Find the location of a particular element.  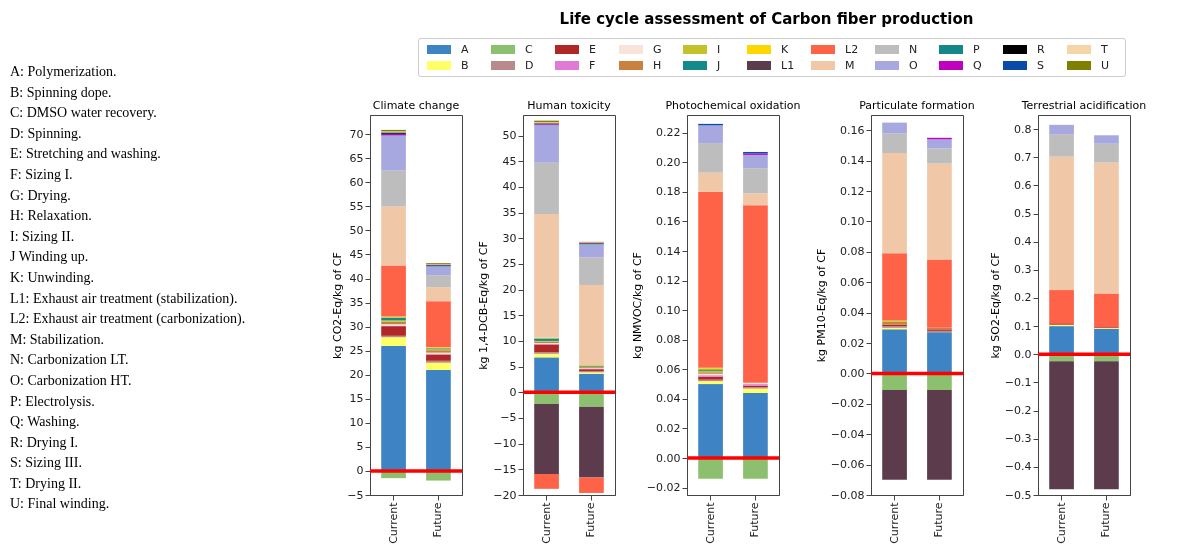

legend-label: M is located at coordinates (850, 65).